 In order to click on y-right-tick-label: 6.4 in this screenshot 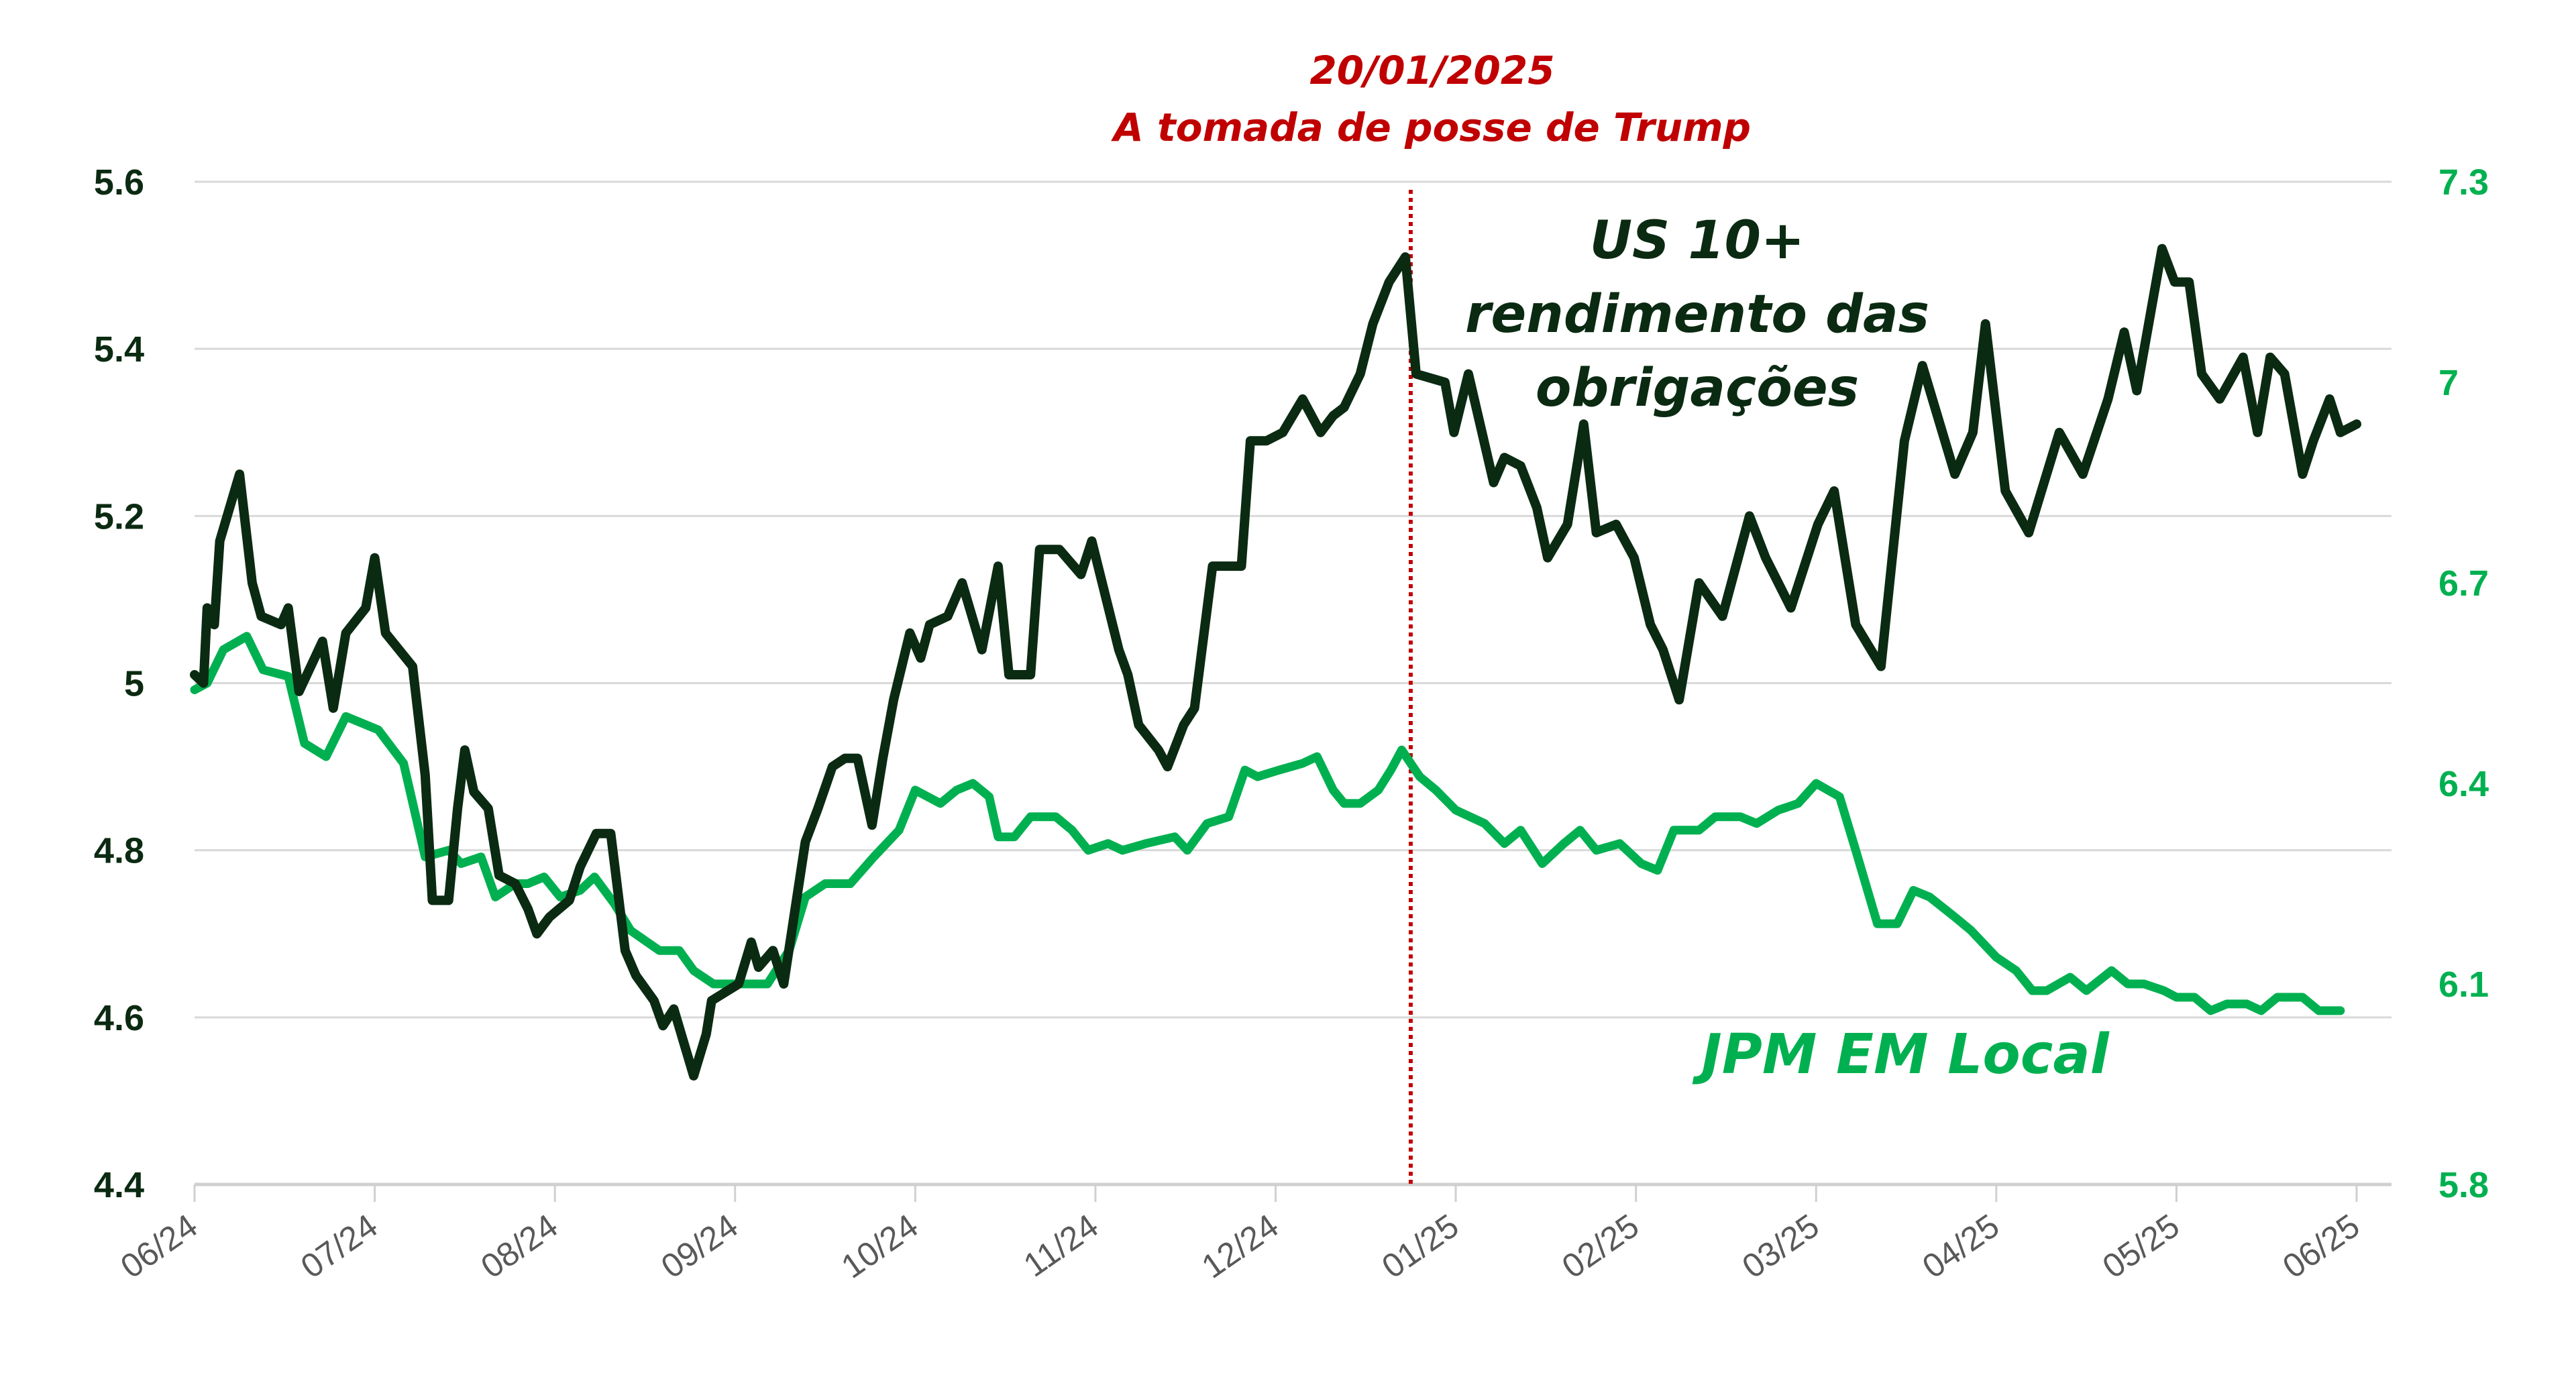, I will do `click(2463, 784)`.